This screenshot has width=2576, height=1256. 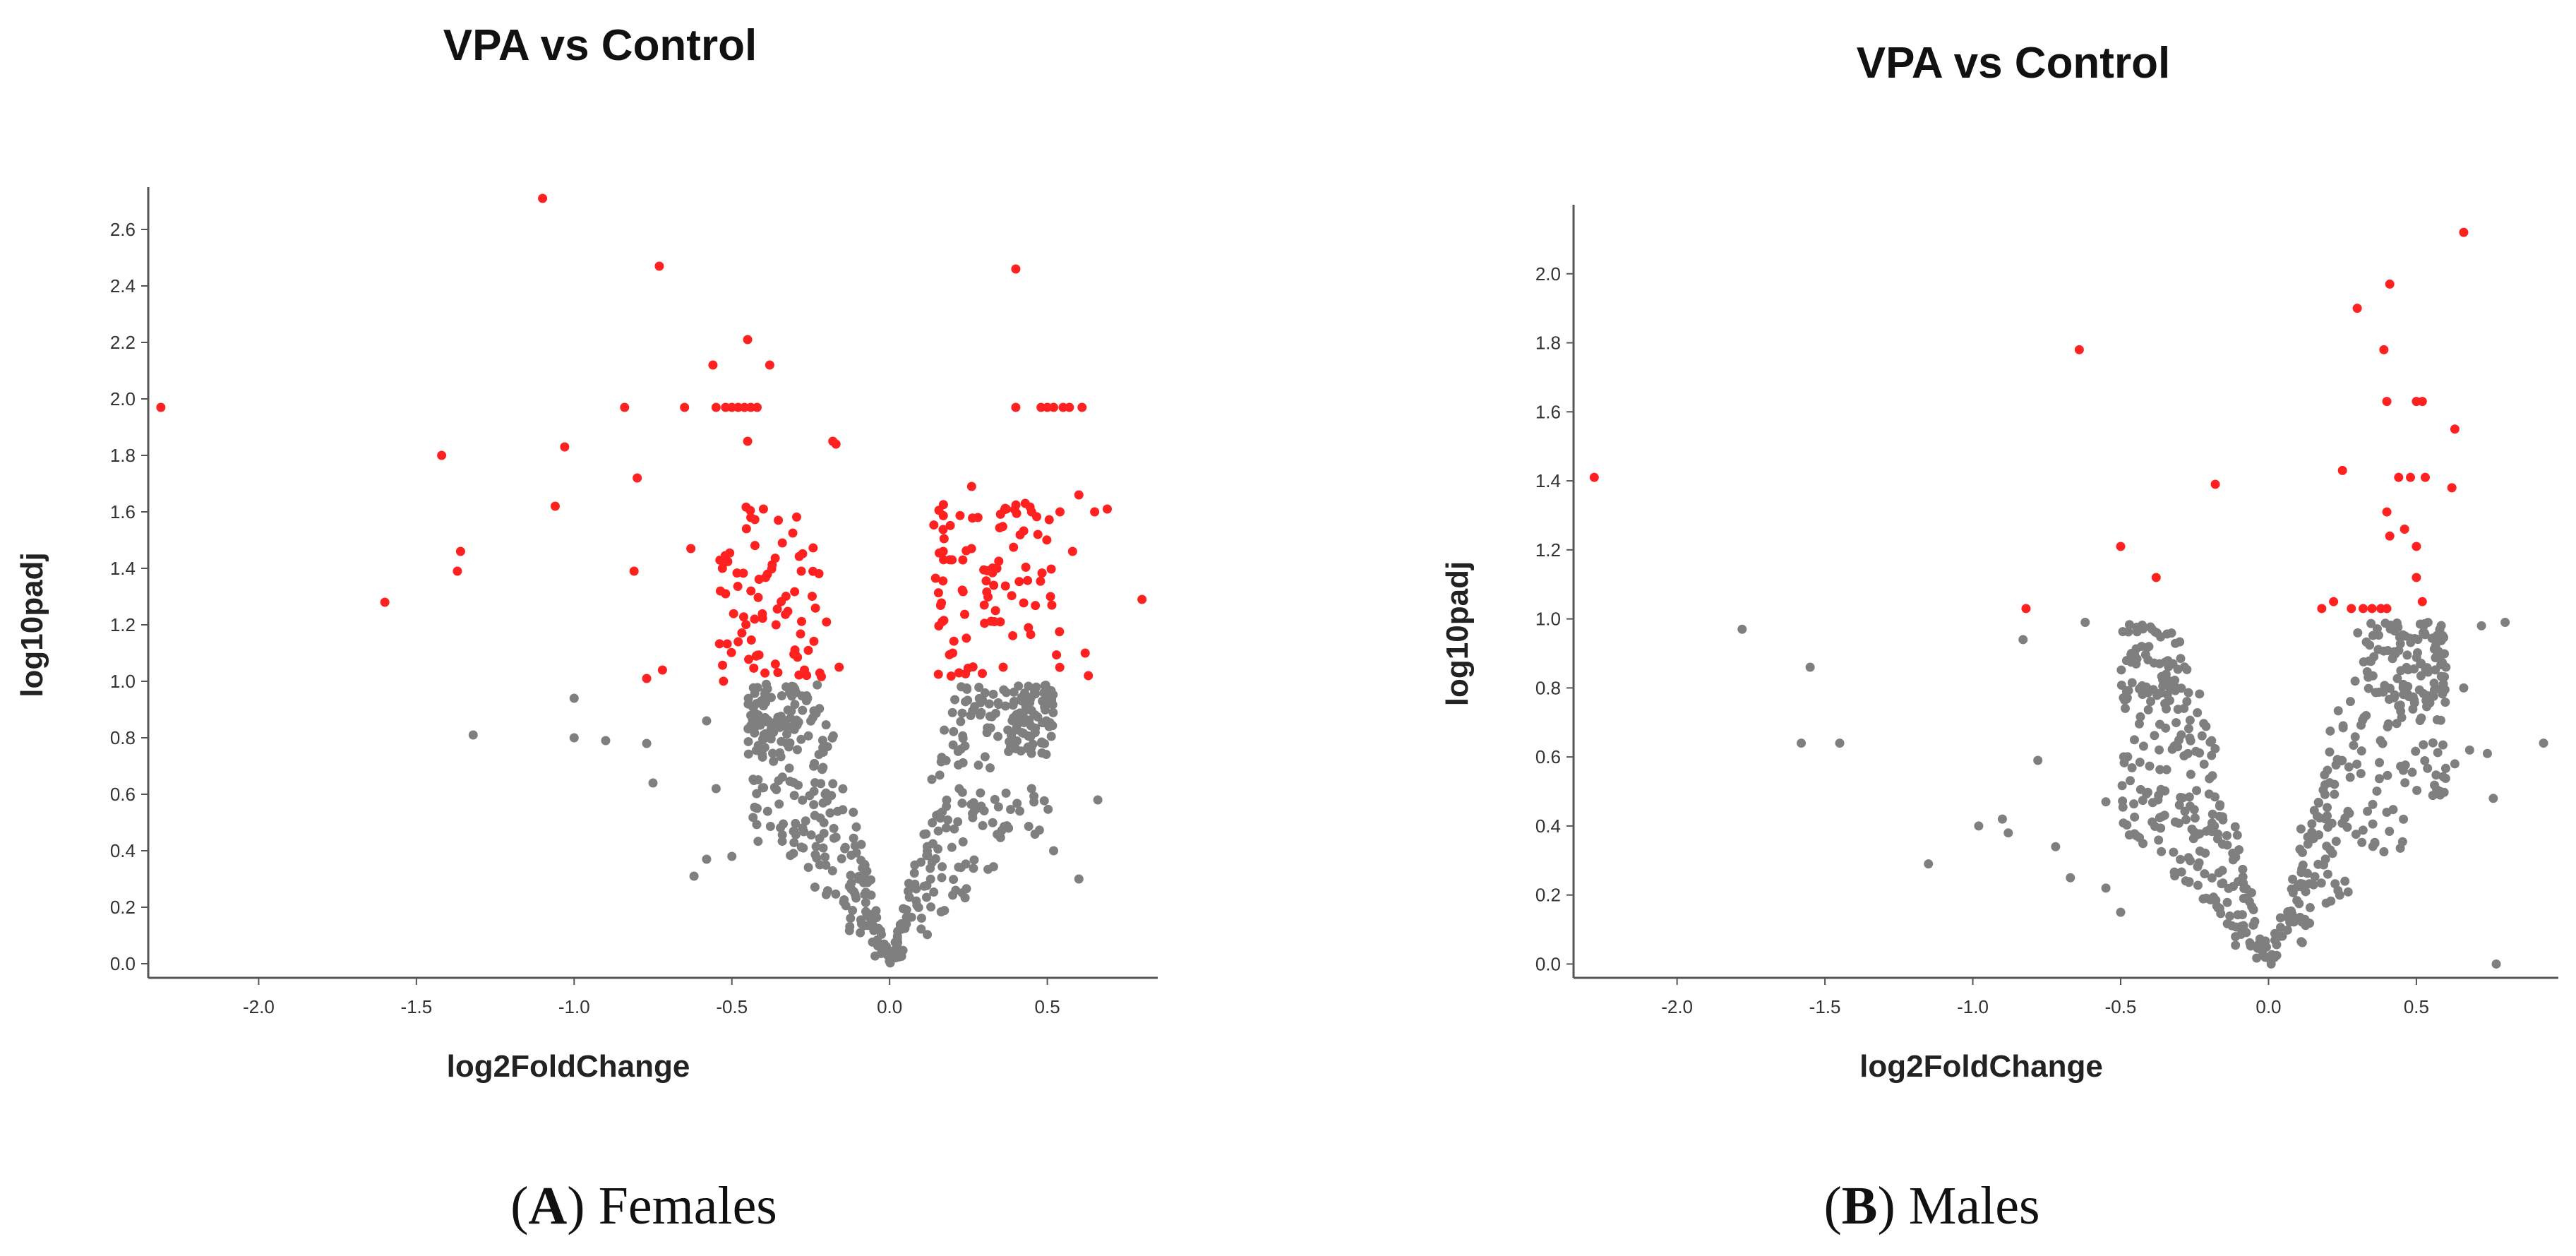 I want to click on chart-title: VPA vs Control, so click(x=2013, y=64).